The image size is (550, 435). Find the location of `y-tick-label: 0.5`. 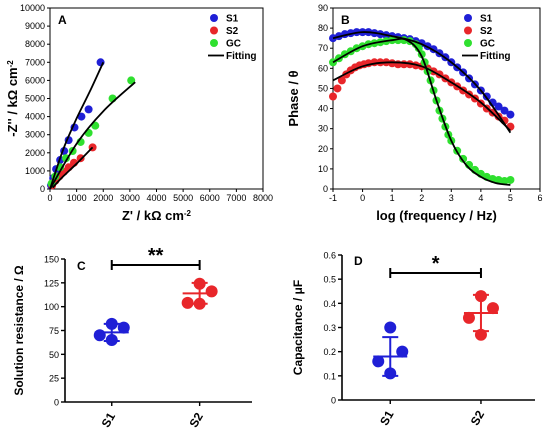

y-tick-label: 0.5 is located at coordinates (329, 280).